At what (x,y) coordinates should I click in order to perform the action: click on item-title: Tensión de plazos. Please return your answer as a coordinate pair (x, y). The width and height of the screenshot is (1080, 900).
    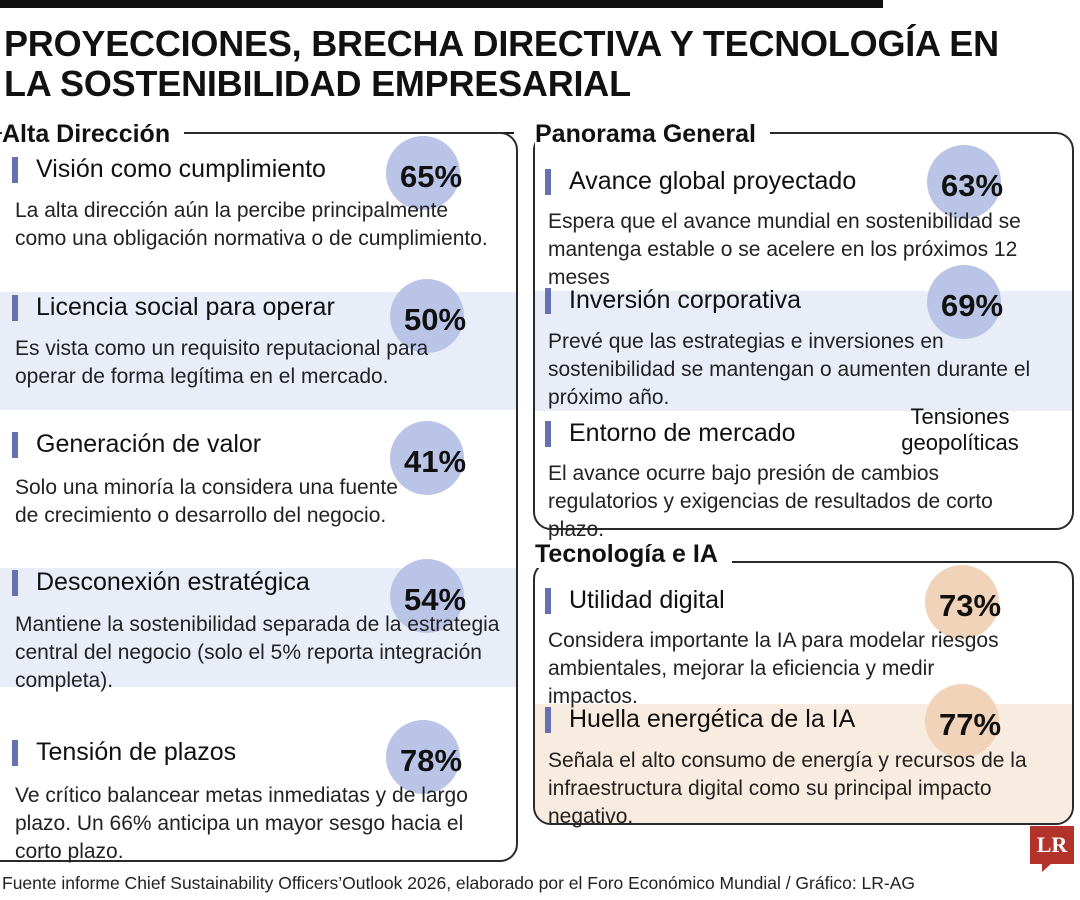
    Looking at the image, I should click on (124, 752).